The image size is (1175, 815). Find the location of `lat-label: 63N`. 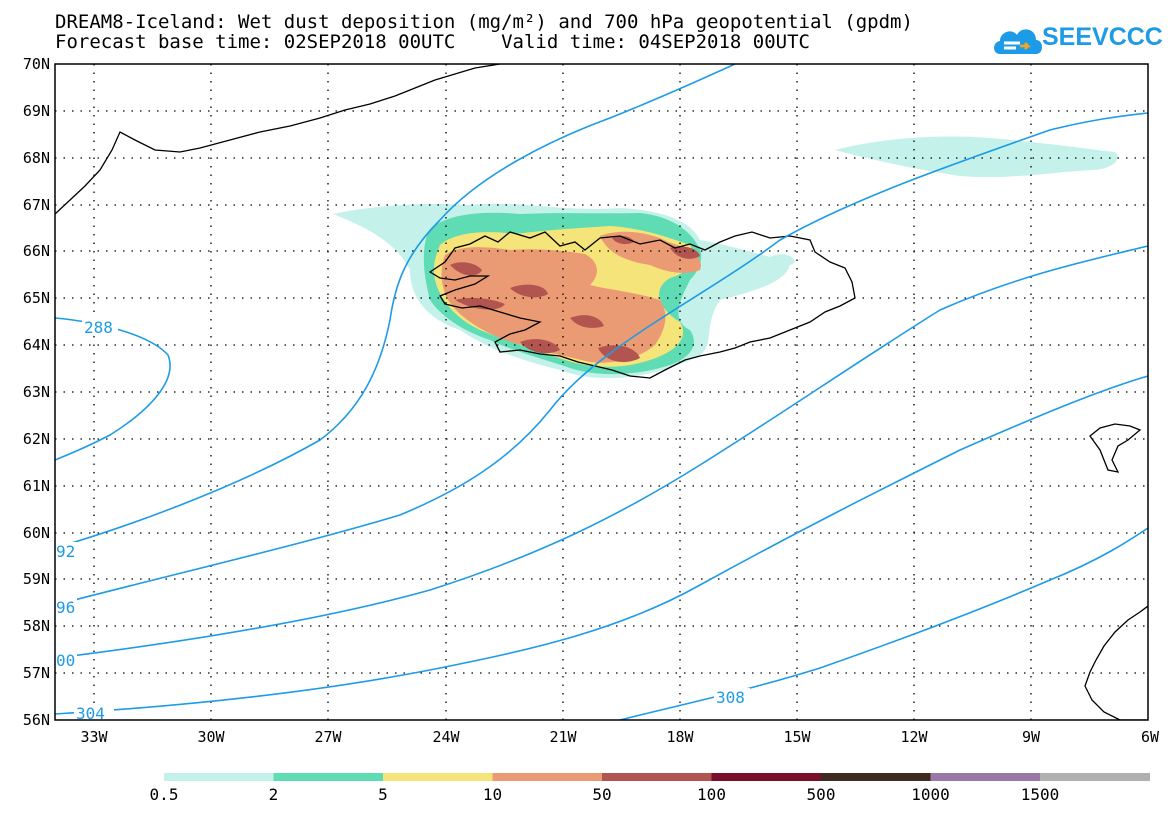

lat-label: 63N is located at coordinates (36, 392).